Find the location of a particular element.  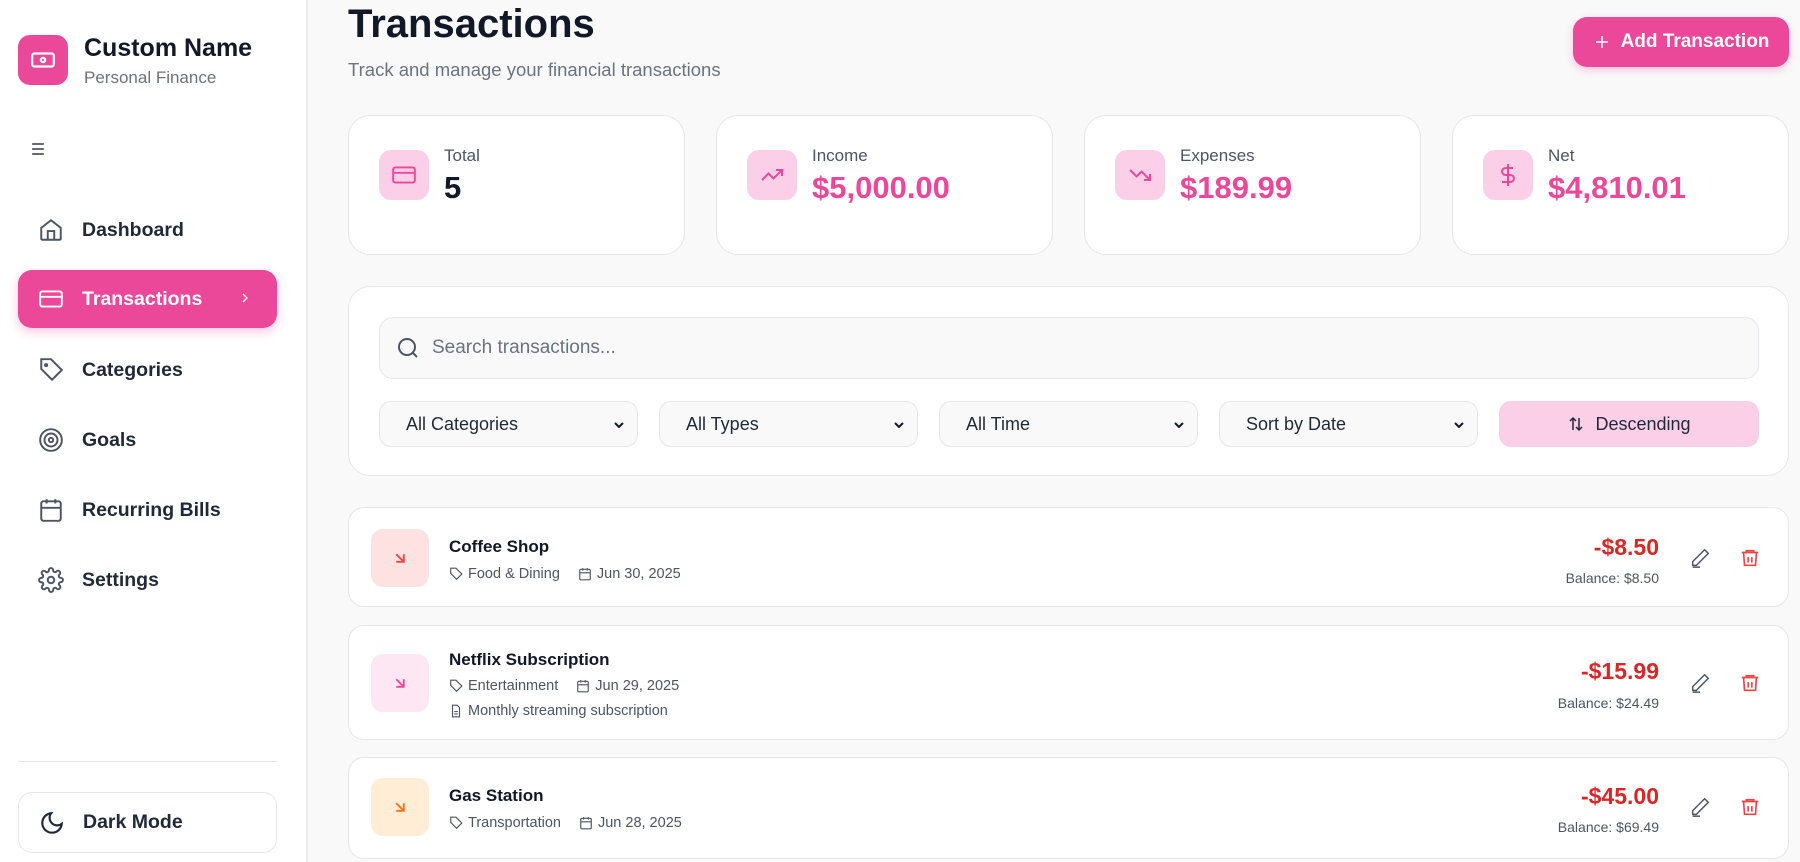

transaction-balance: Balance: $24.49 is located at coordinates (1608, 703).